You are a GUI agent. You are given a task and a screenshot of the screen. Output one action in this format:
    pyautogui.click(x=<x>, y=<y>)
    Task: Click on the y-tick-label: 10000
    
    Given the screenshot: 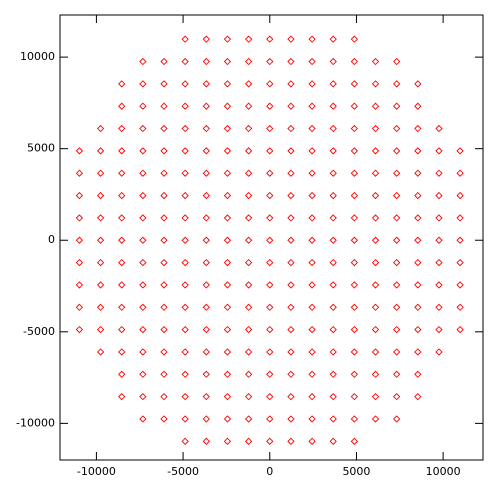 What is the action you would take?
    pyautogui.click(x=37, y=56)
    